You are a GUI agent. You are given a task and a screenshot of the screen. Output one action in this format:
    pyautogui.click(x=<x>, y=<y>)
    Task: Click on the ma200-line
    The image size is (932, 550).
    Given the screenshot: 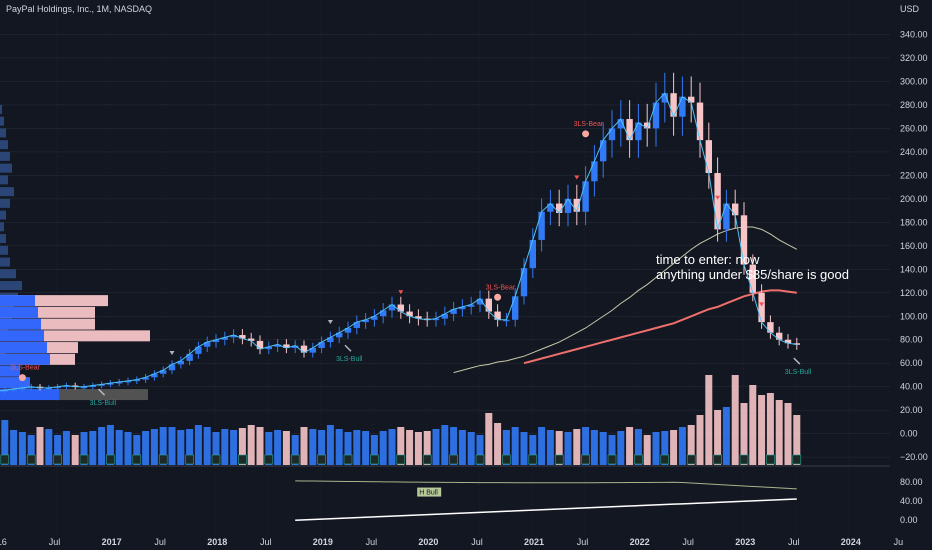 What is the action you would take?
    pyautogui.click(x=660, y=327)
    